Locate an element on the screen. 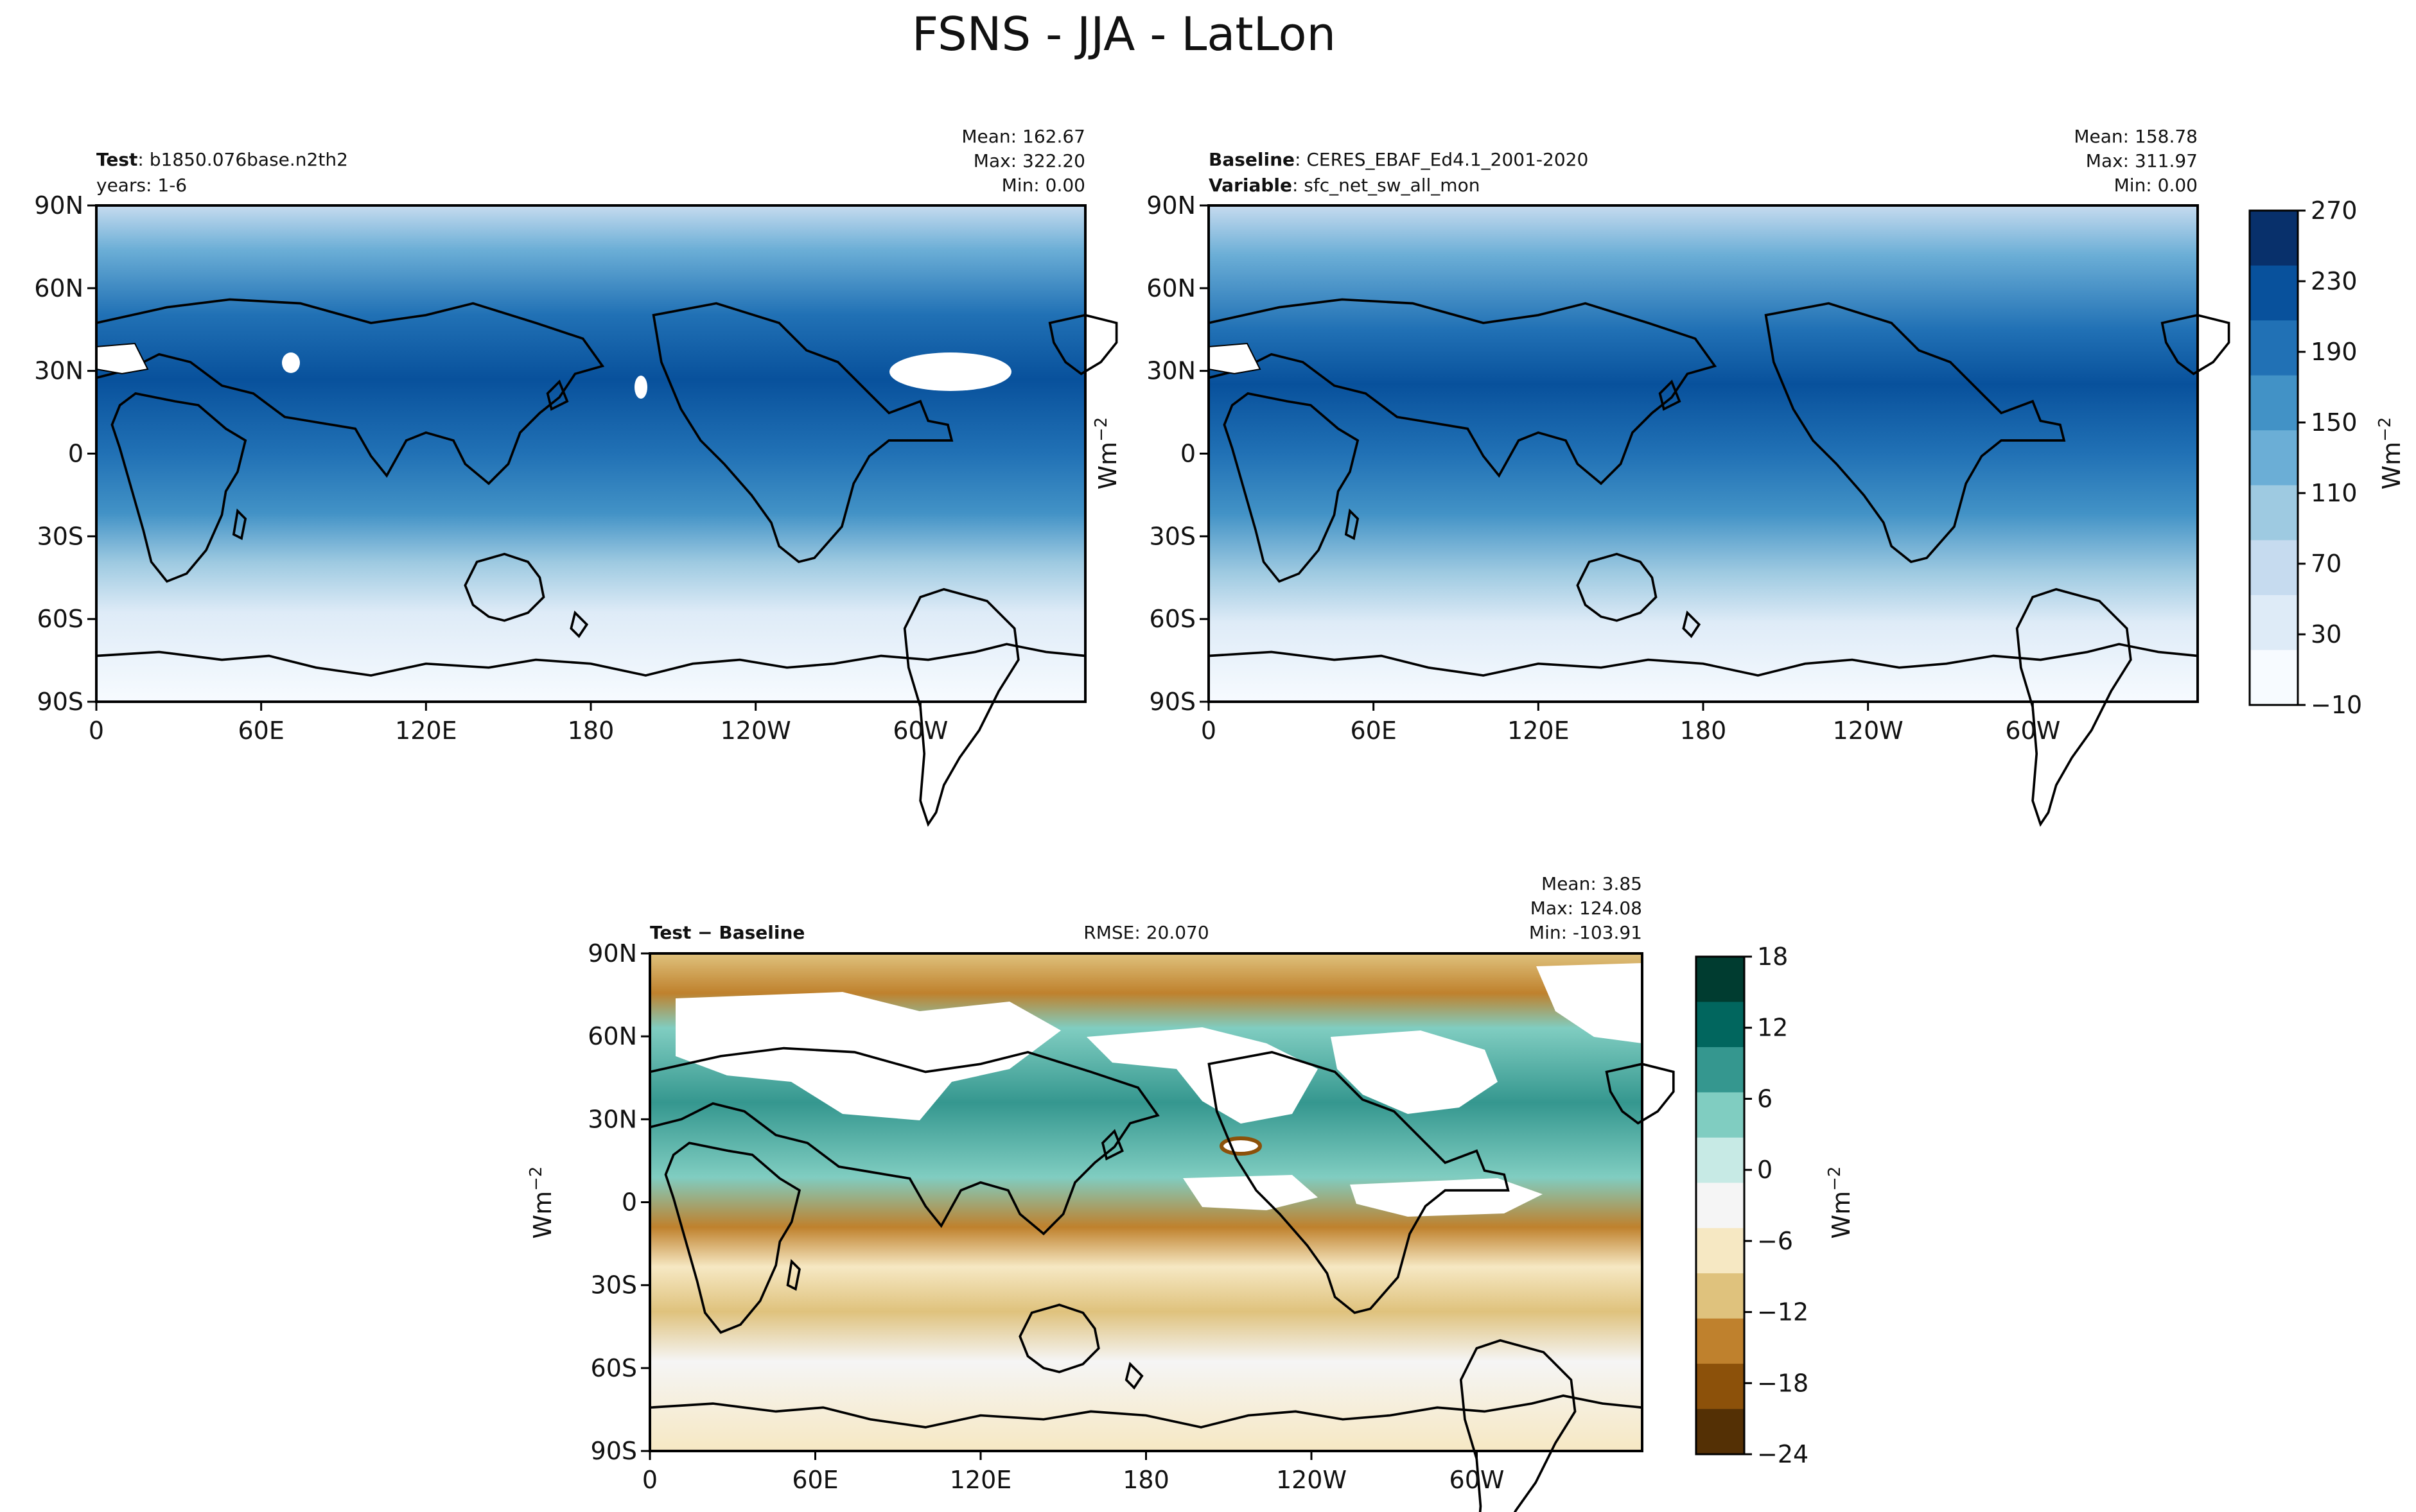 This screenshot has height=1512, width=2416. test-missing-region-arabia is located at coordinates (291, 362).